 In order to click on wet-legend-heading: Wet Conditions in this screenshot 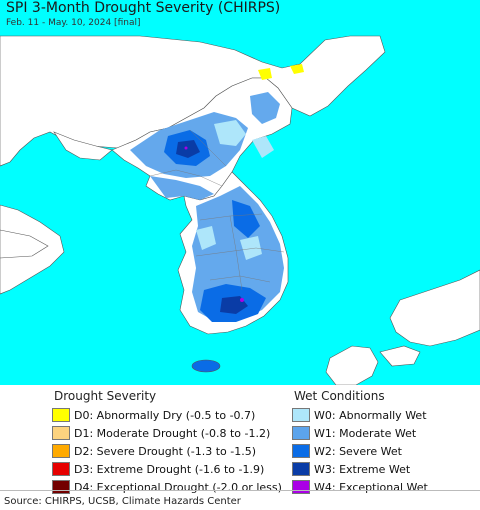, I will do `click(339, 396)`.